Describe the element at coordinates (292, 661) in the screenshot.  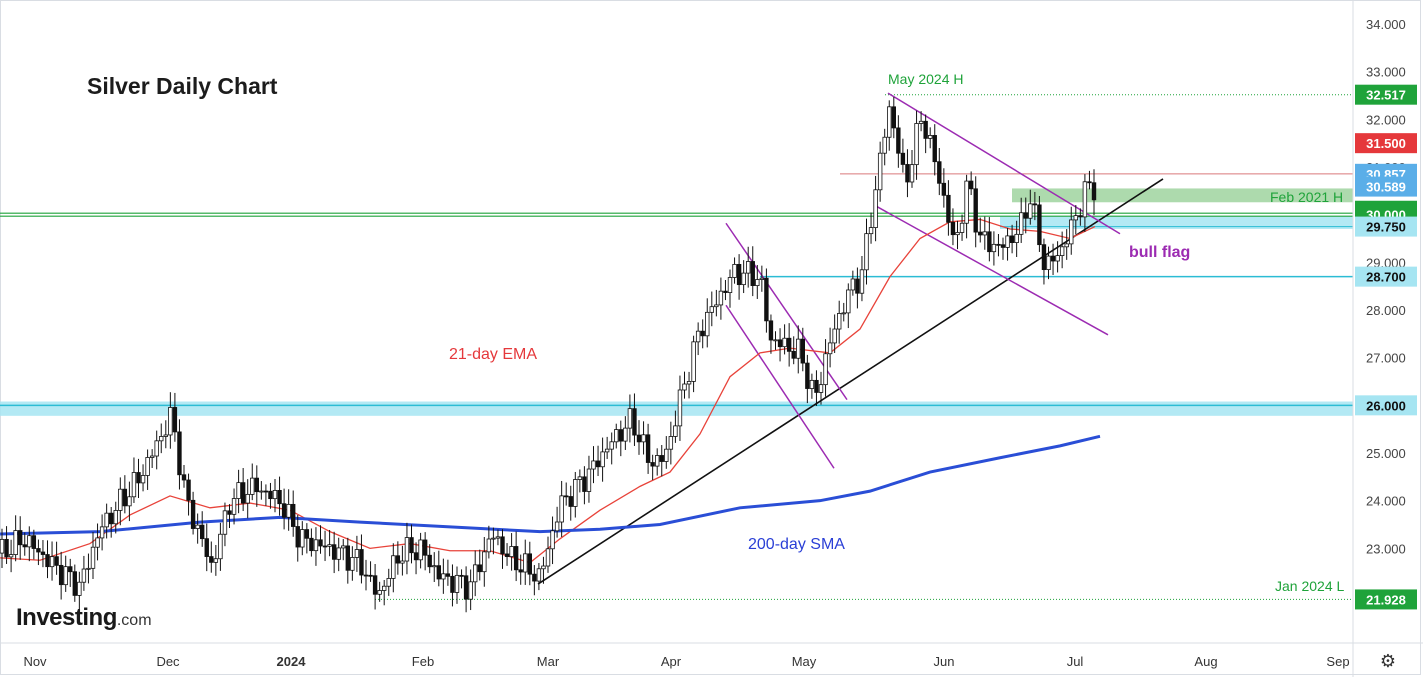
I see `x-tick-label: 2024` at that location.